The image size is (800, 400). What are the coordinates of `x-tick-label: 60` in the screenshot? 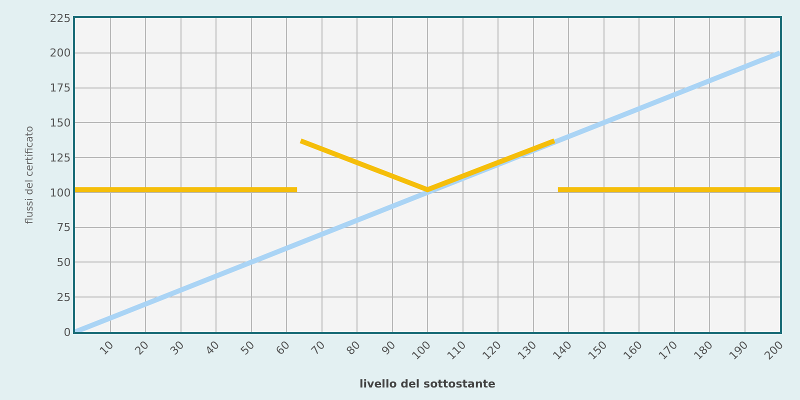 It's located at (283, 348).